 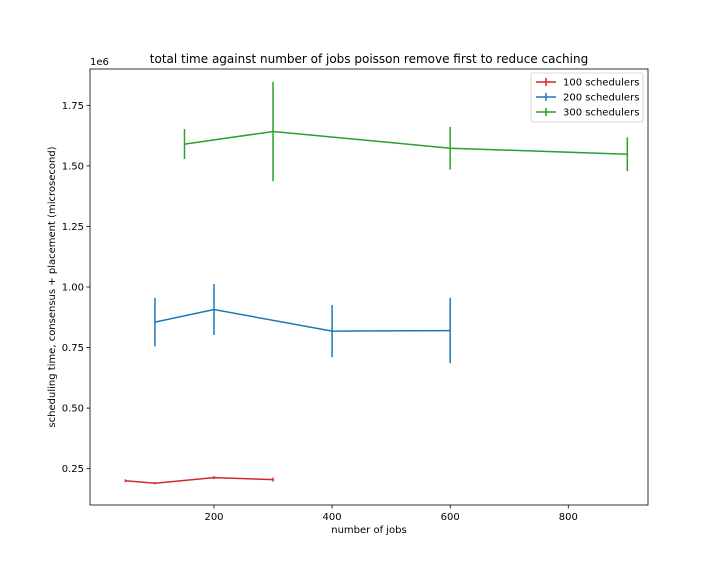 I want to click on x-tick-label: 800, so click(x=568, y=517).